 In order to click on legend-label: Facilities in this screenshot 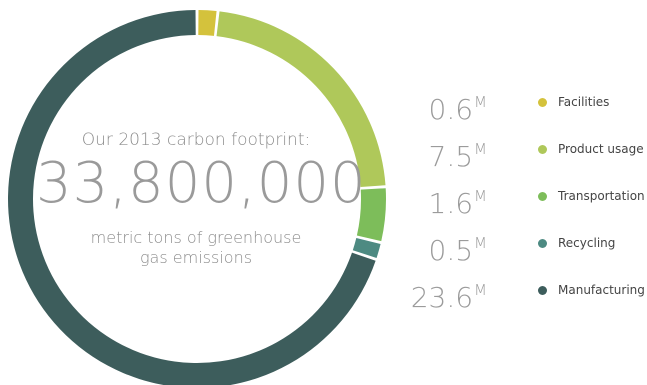, I will do `click(584, 102)`.